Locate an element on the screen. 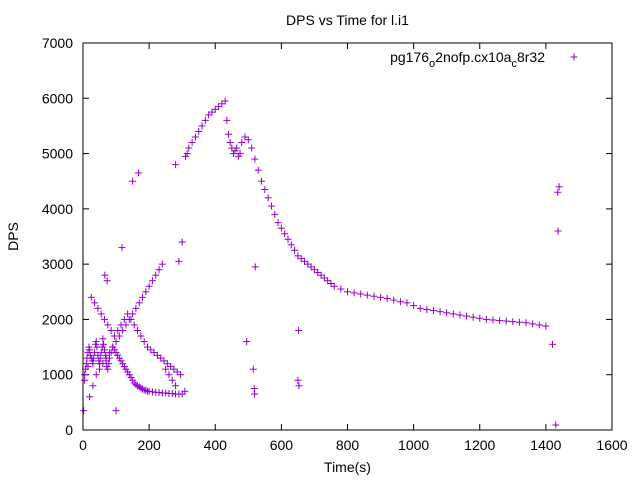  x-axis-label: Time(s) is located at coordinates (347, 467).